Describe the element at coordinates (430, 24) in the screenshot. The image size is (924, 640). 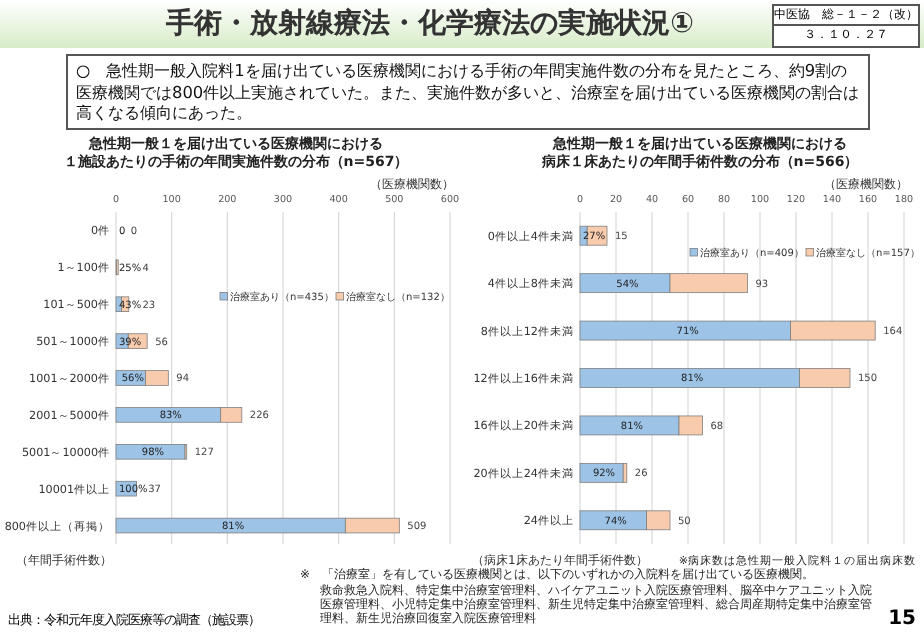
I see `text: 手術・放射線療法・化学療法の実施状況①` at that location.